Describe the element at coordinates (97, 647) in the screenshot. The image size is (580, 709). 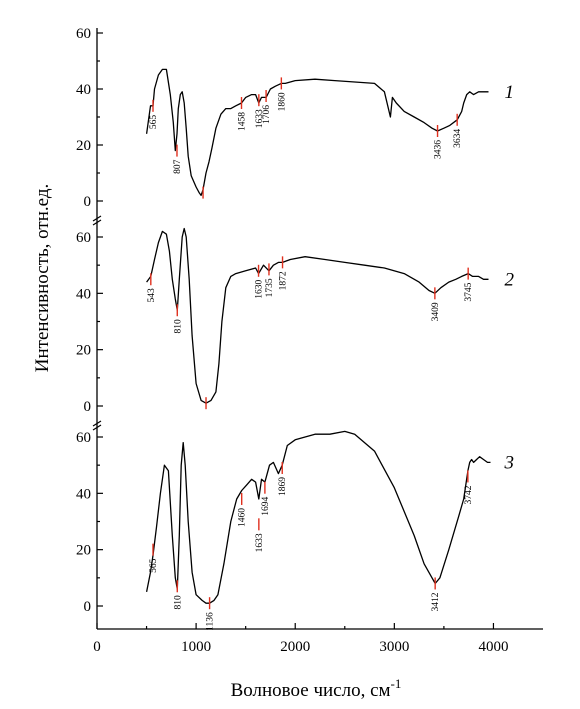
I see `x-tick-label: 0` at that location.